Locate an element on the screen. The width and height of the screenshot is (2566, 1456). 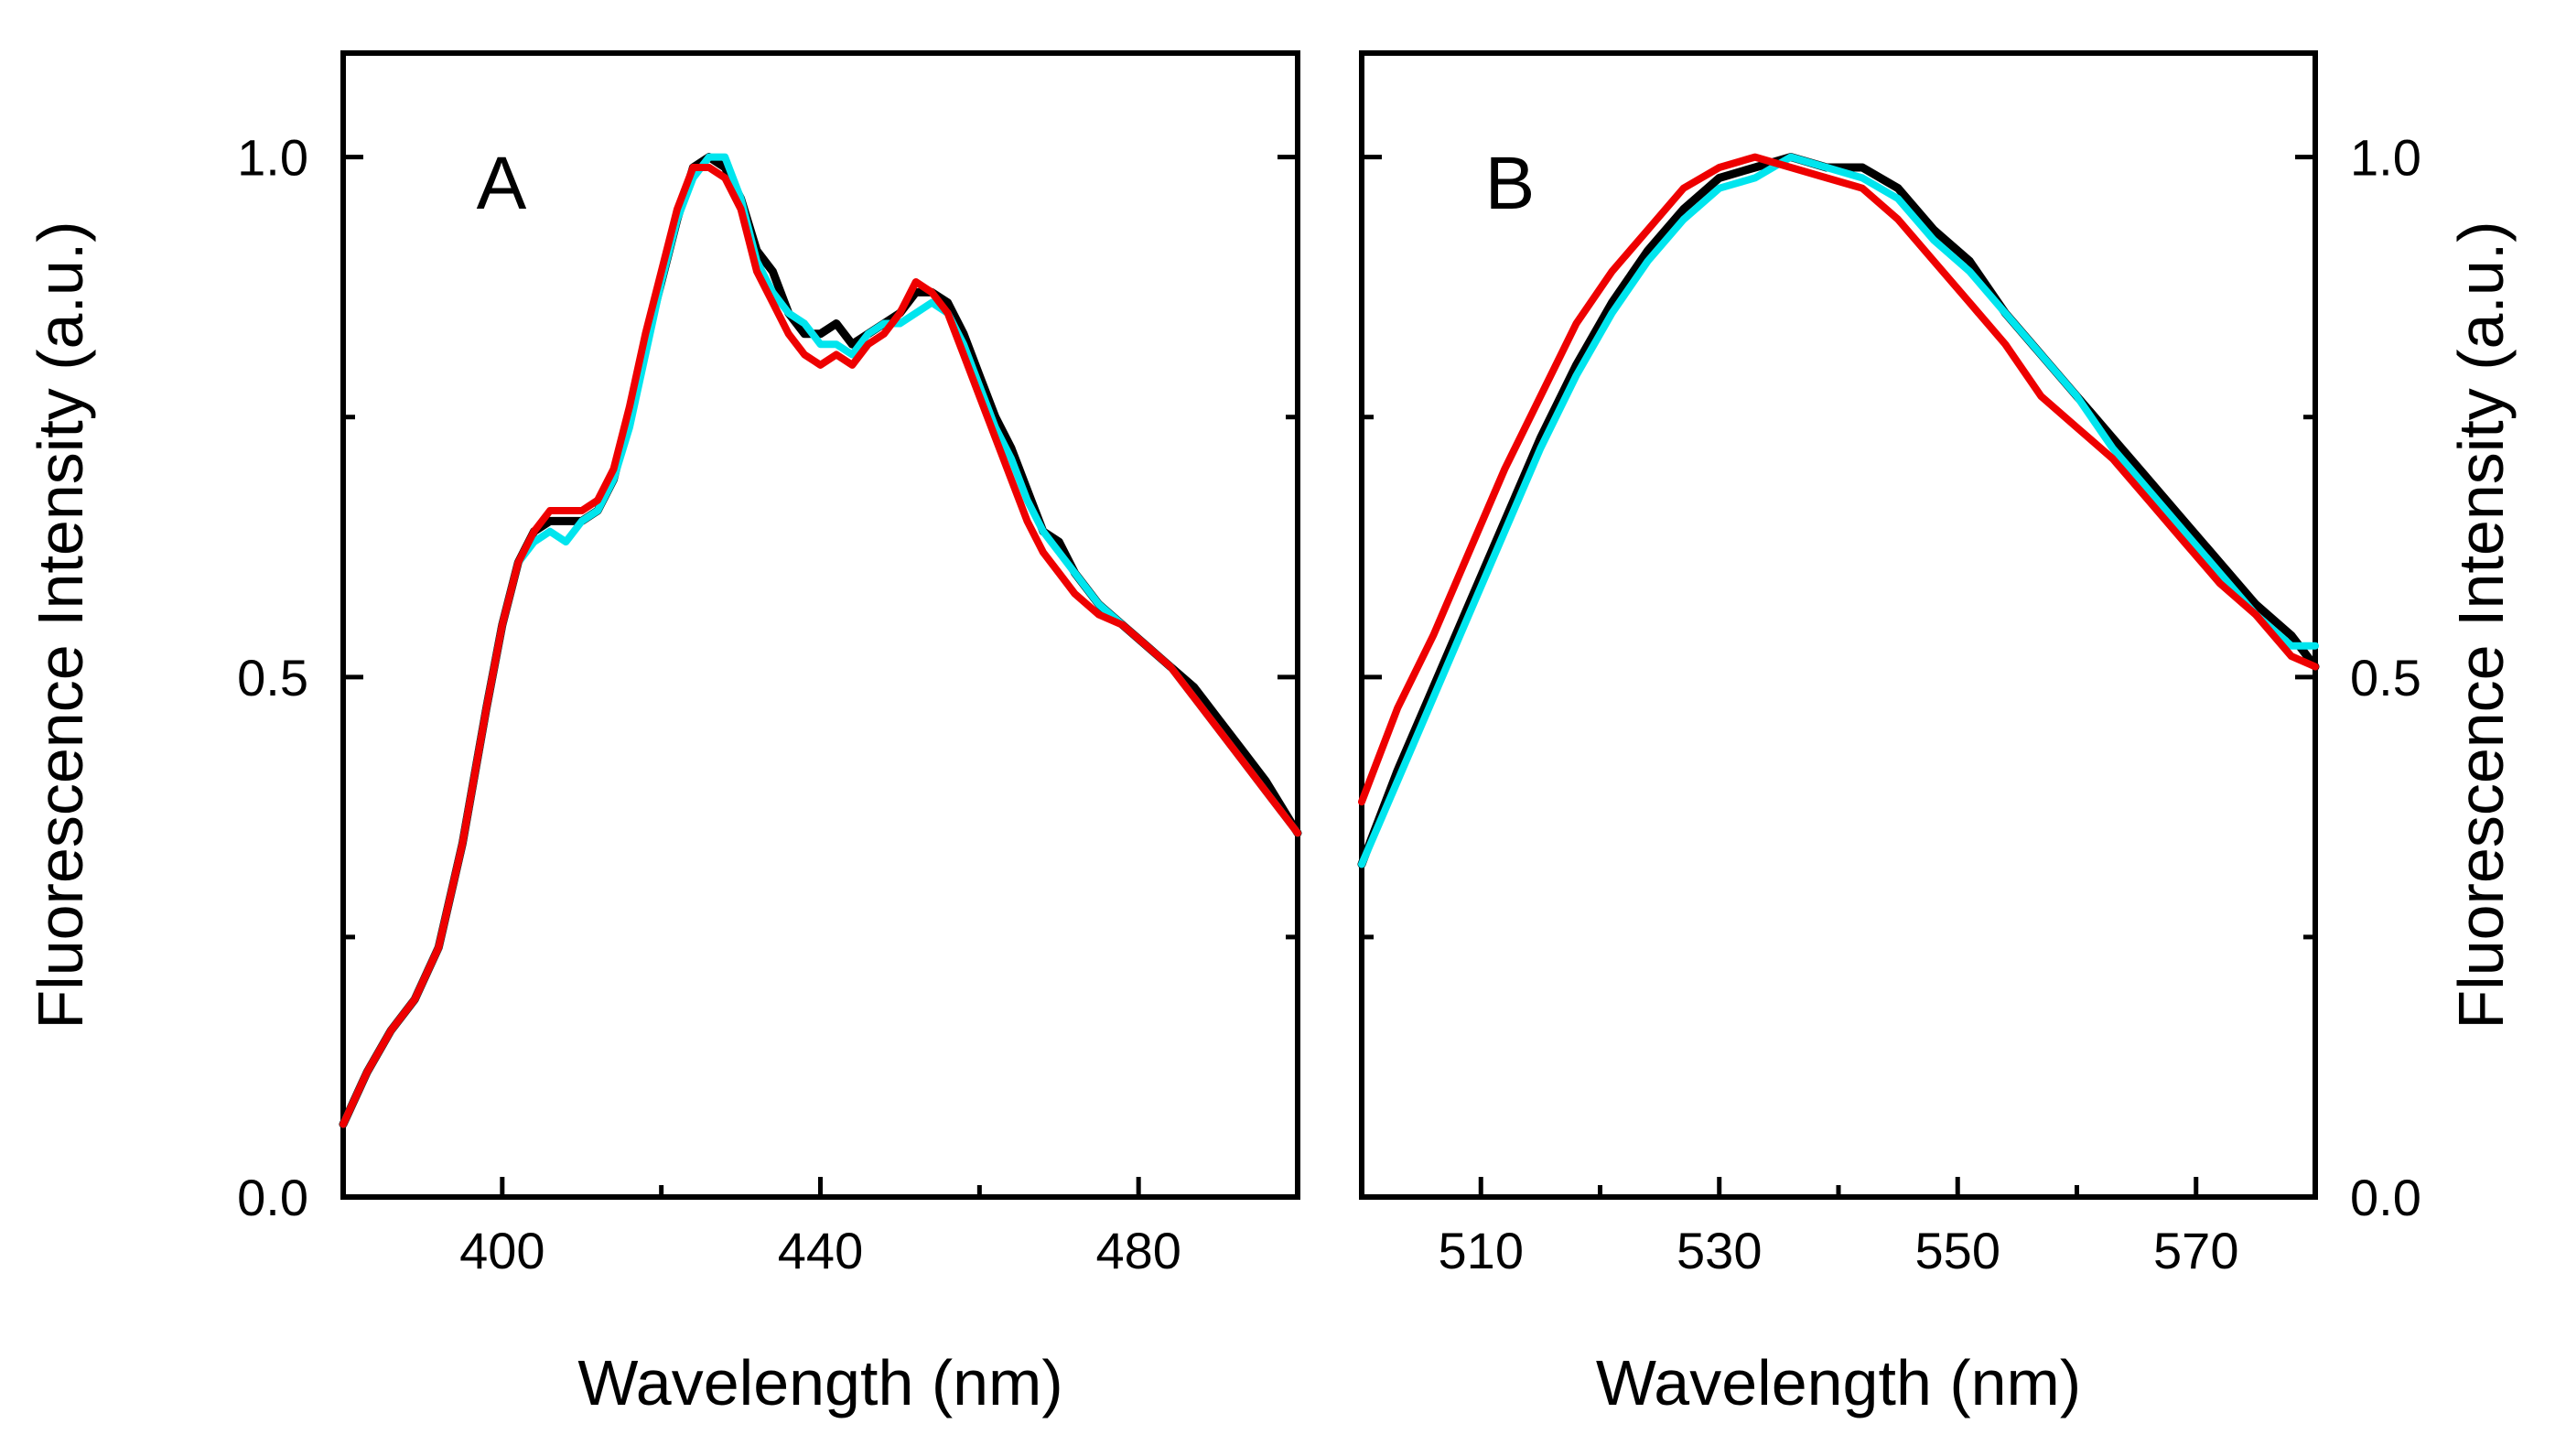
panel-a-y-tick-label: 0.0 is located at coordinates (272, 1197).